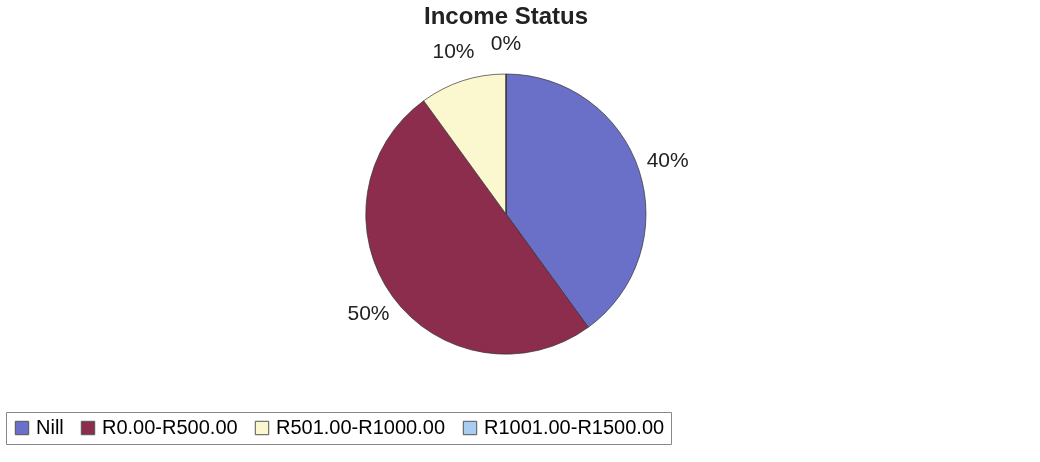 Image resolution: width=1040 pixels, height=462 pixels. I want to click on text: 0%, so click(506, 42).